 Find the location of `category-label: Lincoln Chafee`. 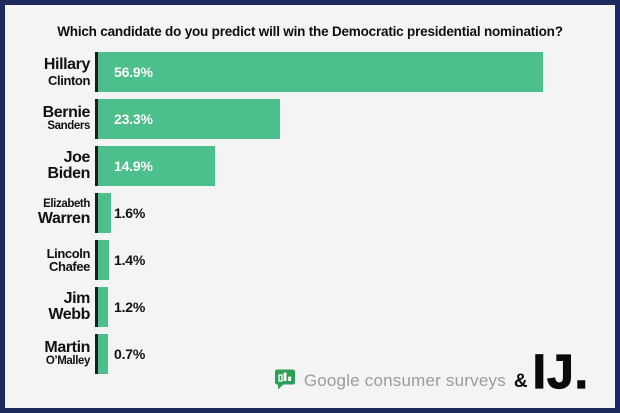

category-label: Lincoln Chafee is located at coordinates (50, 260).